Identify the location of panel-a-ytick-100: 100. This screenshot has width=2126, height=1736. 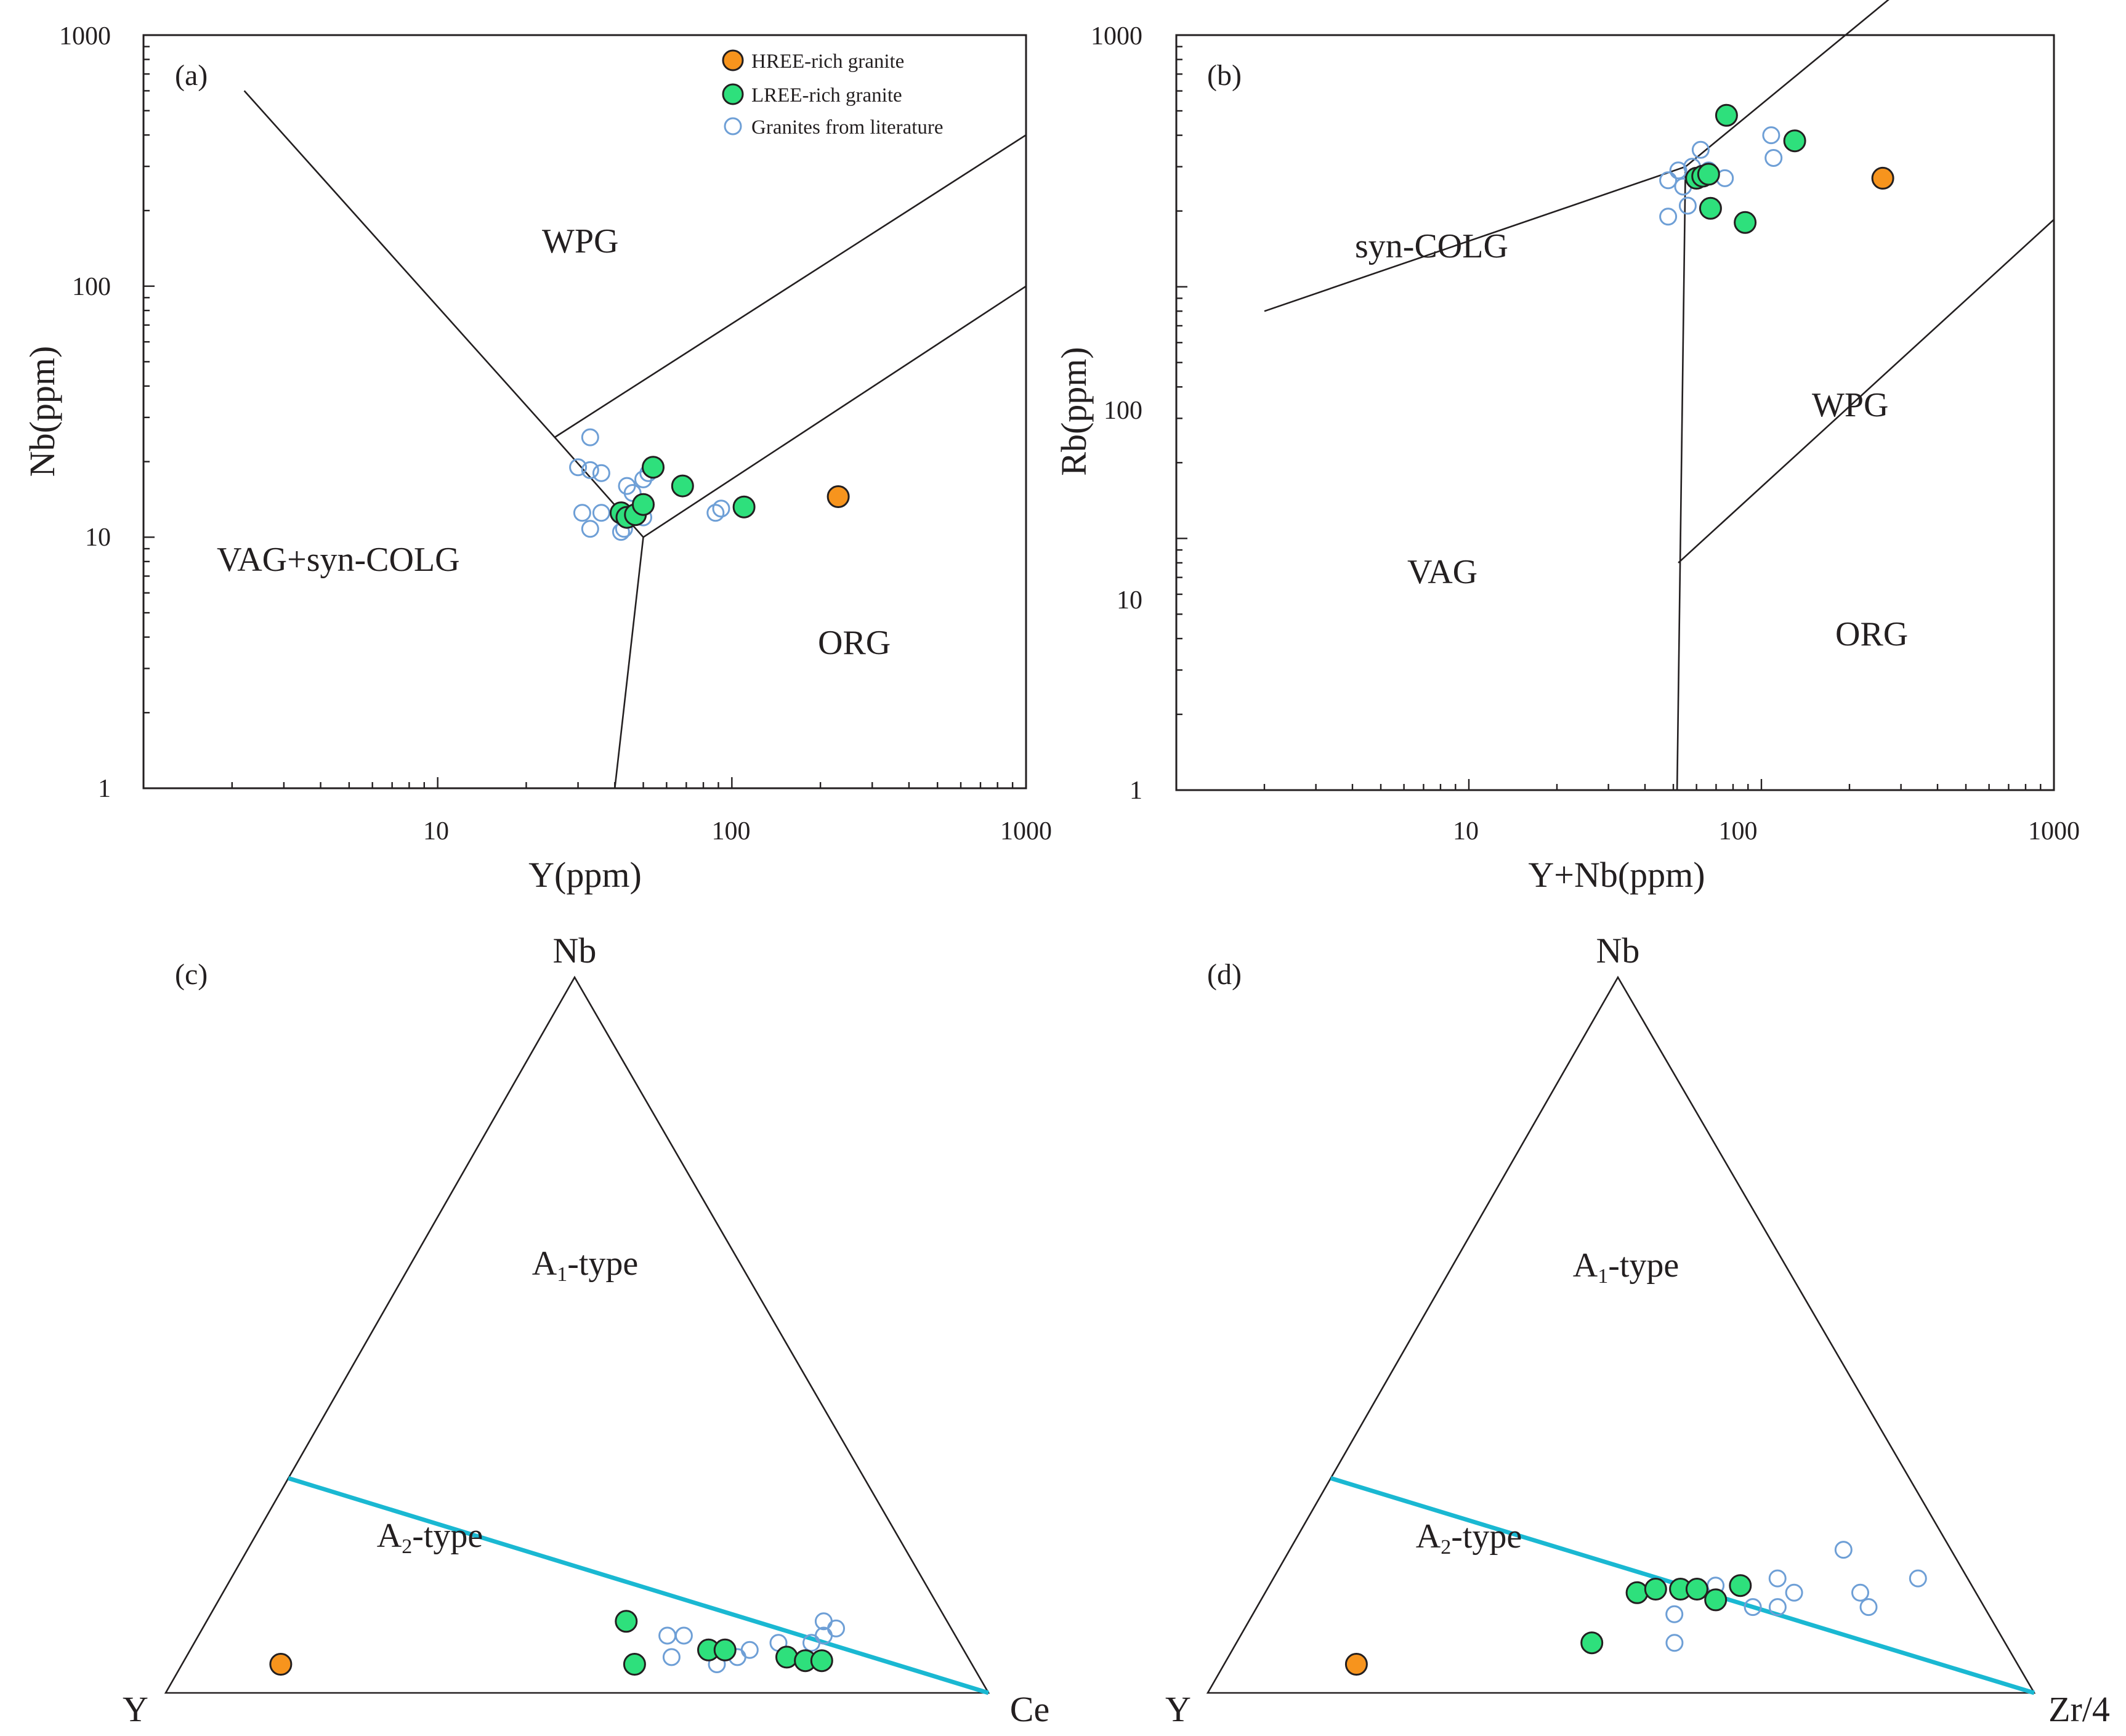
(91, 287).